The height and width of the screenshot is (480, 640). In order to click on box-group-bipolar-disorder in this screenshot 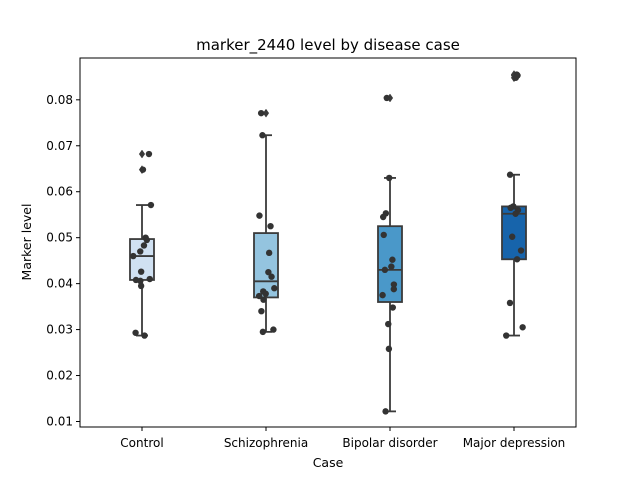, I will do `click(390, 254)`.